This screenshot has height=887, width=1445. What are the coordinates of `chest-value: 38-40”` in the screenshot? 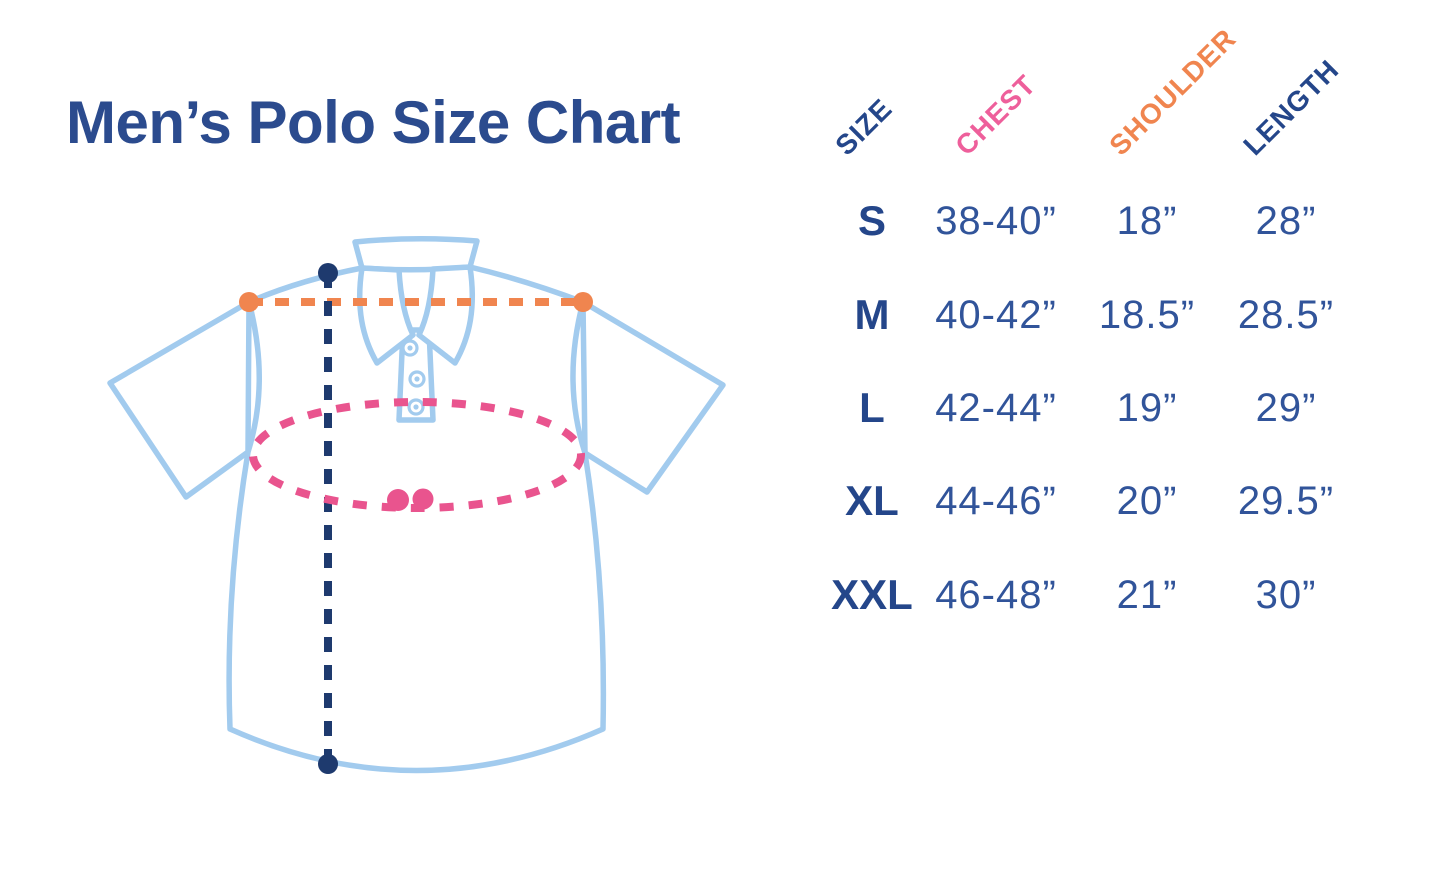 It's located at (996, 221).